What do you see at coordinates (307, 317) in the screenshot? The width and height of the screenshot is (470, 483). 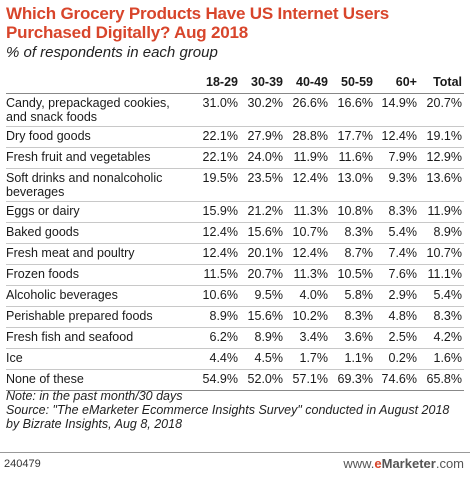 I see `cell-value: 10.2%` at bounding box center [307, 317].